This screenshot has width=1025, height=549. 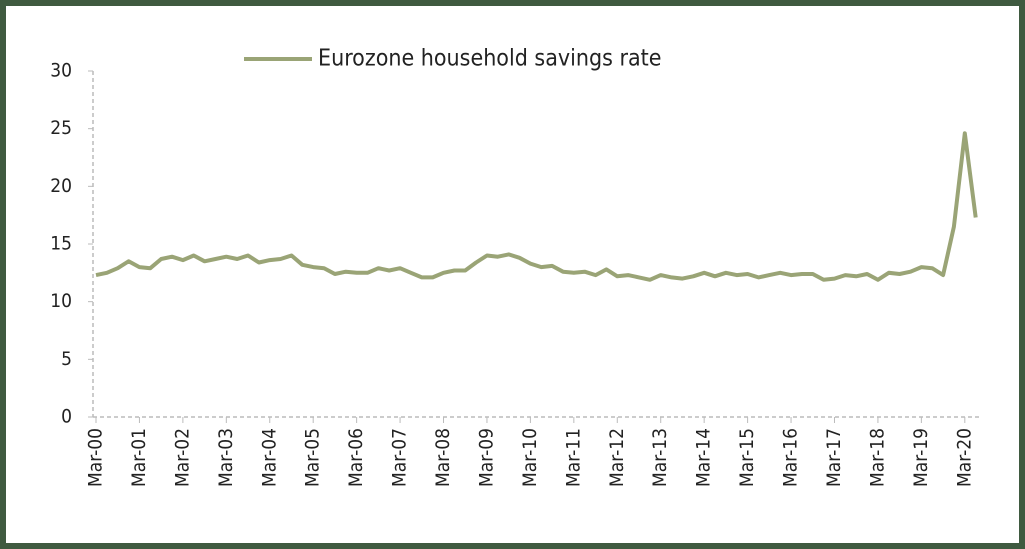 What do you see at coordinates (66, 359) in the screenshot?
I see `y-tick-label: 5` at bounding box center [66, 359].